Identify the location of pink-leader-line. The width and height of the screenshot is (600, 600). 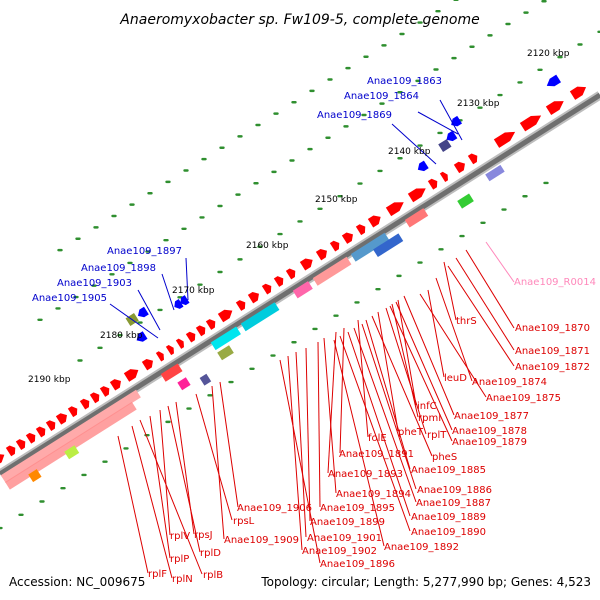
(500, 262).